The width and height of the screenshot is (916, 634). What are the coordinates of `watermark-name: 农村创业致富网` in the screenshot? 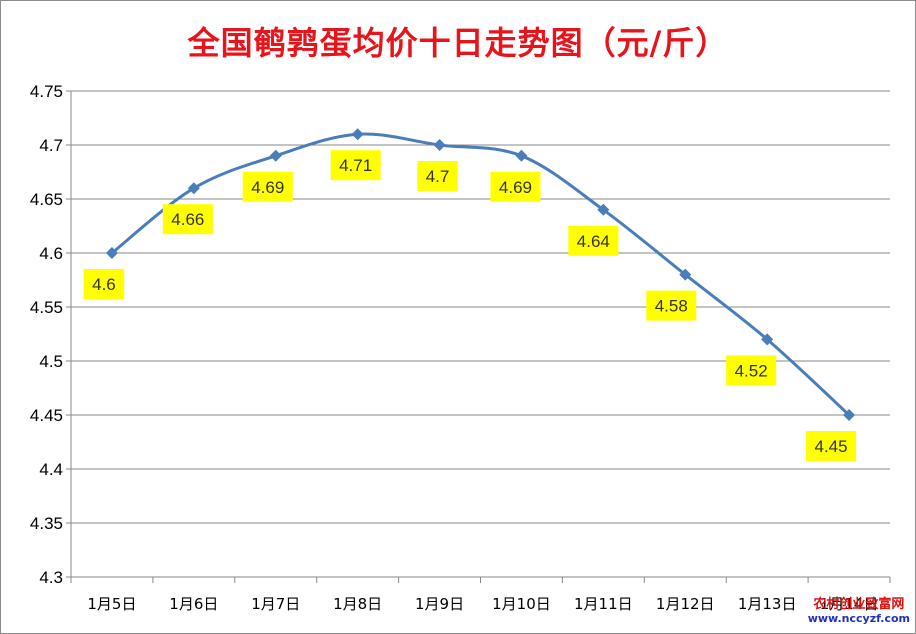 It's located at (859, 604).